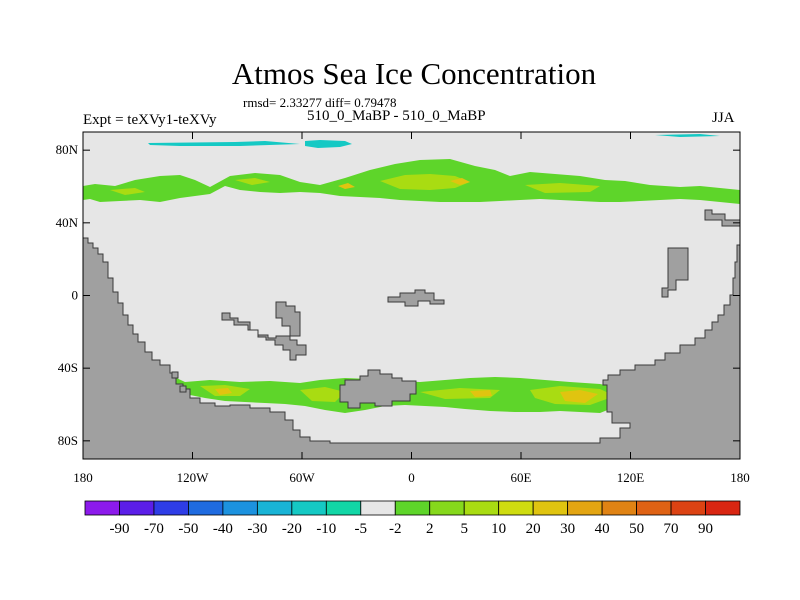  What do you see at coordinates (705, 529) in the screenshot?
I see `colorbar-label: 90` at bounding box center [705, 529].